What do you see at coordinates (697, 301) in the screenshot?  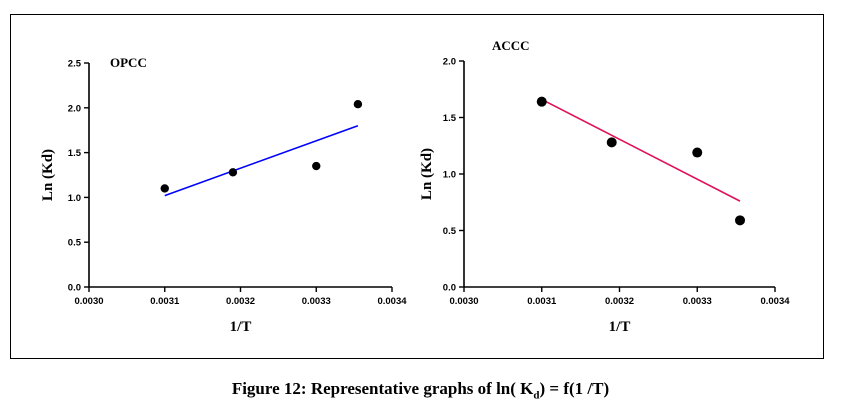 I see `chart2-x-tick-label: 0.0033` at bounding box center [697, 301].